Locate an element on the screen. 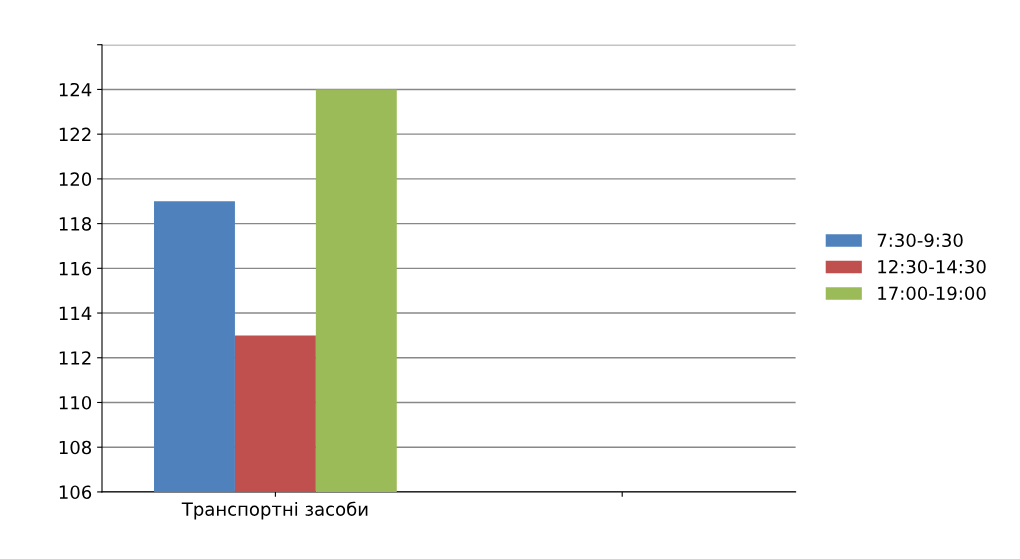 The image size is (1020, 559). y-tick-label: 114 is located at coordinates (75, 313).